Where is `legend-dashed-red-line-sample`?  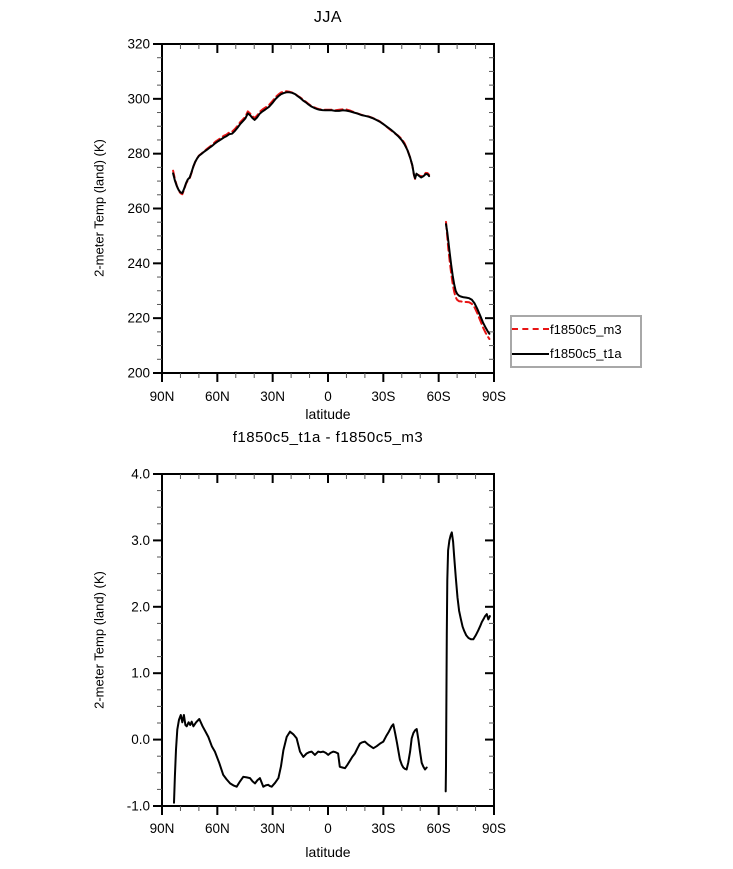
legend-dashed-red-line-sample is located at coordinates (530, 329).